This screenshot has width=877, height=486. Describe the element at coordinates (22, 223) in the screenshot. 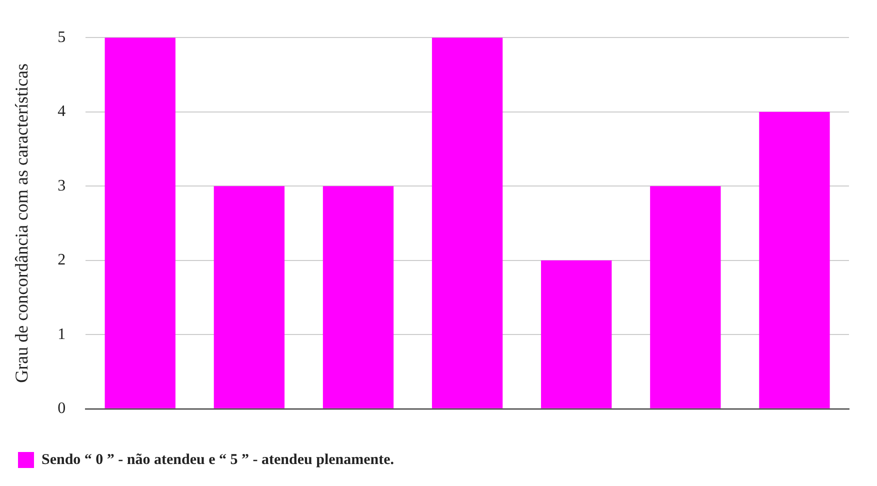

I see `y-axis-title: Grau de concordância com as características` at that location.